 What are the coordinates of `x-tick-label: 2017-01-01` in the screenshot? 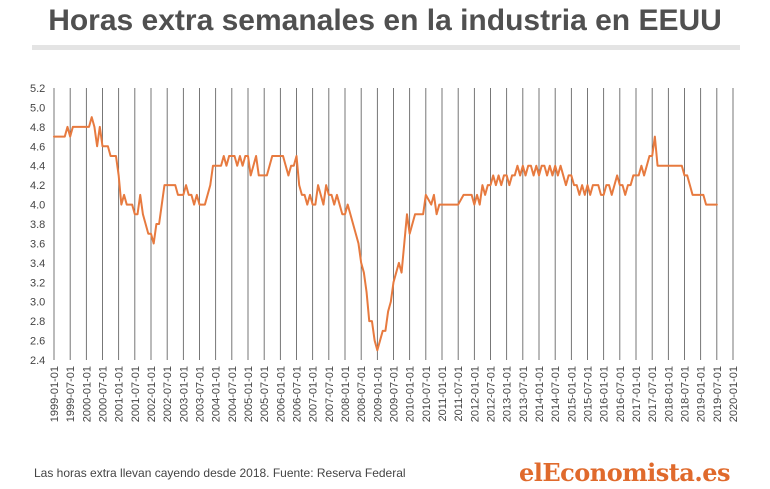 It's located at (637, 394).